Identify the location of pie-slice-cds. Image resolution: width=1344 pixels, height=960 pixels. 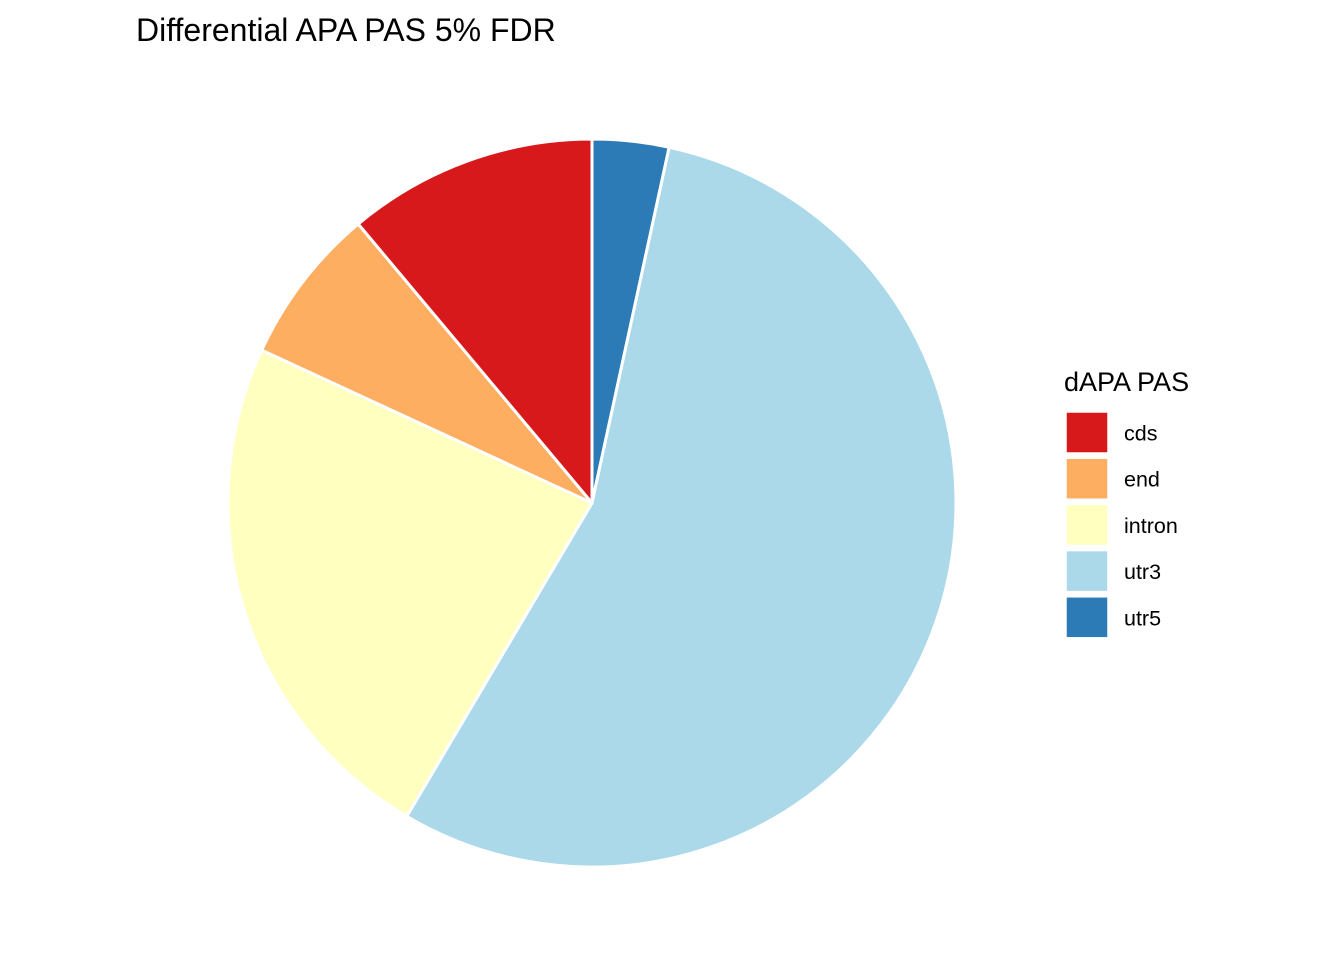
(475, 321).